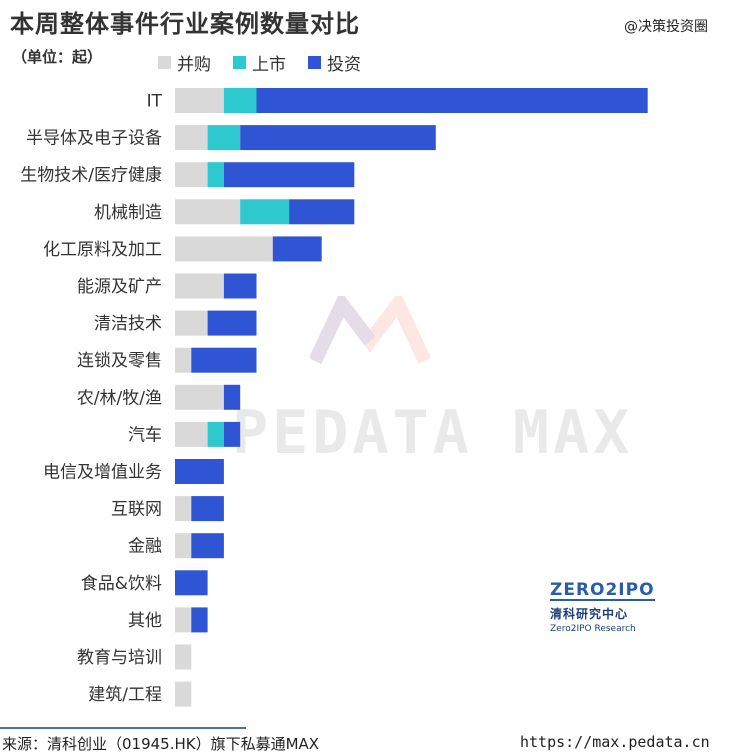 The width and height of the screenshot is (736, 755). What do you see at coordinates (121, 584) in the screenshot?
I see `category-label: 食品&饮料` at bounding box center [121, 584].